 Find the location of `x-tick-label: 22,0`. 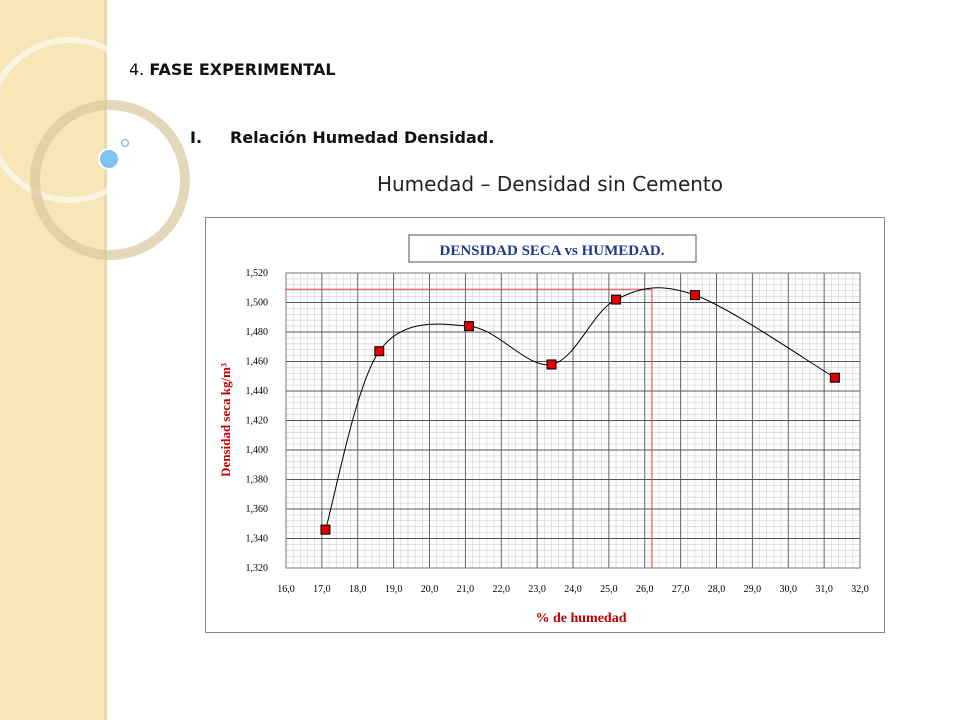

x-tick-label: 22,0 is located at coordinates (502, 589).